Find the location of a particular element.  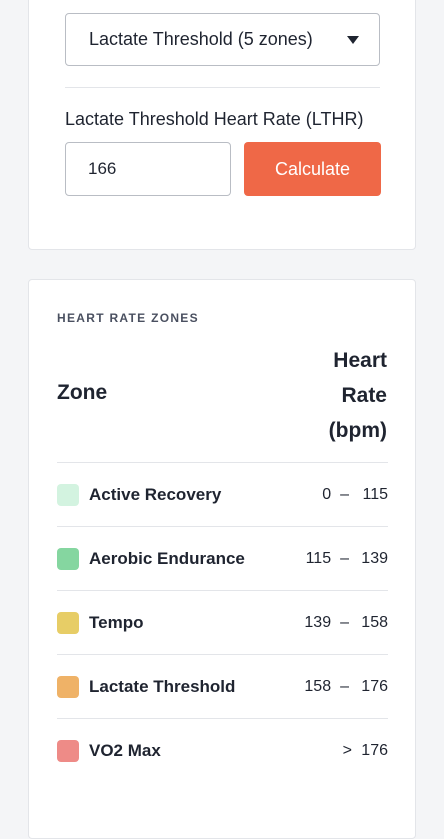

zone-range: 158 – 176 is located at coordinates (345, 687).